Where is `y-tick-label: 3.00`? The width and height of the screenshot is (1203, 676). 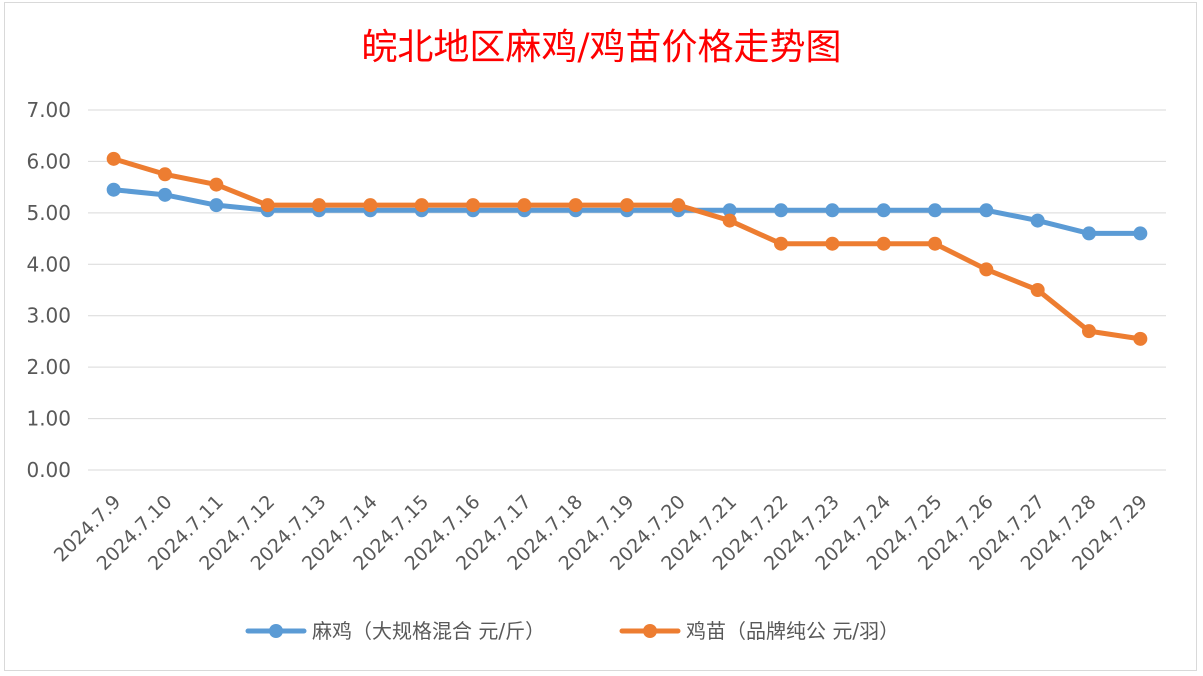 y-tick-label: 3.00 is located at coordinates (48, 316).